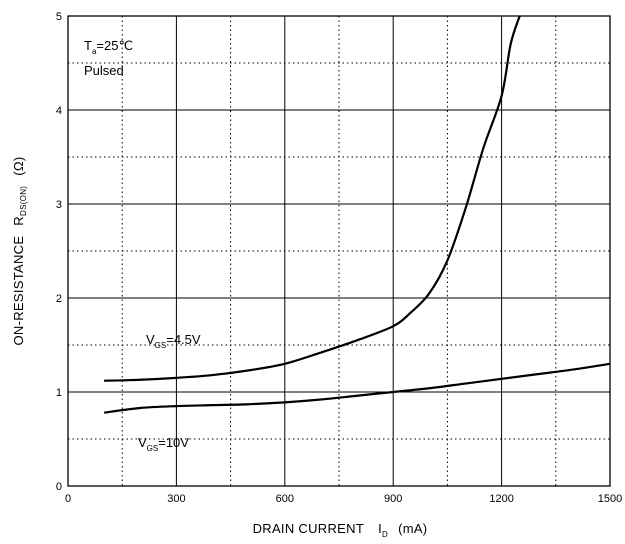 This screenshot has width=625, height=544. Describe the element at coordinates (59, 487) in the screenshot. I see `y-tick-label: 0` at that location.